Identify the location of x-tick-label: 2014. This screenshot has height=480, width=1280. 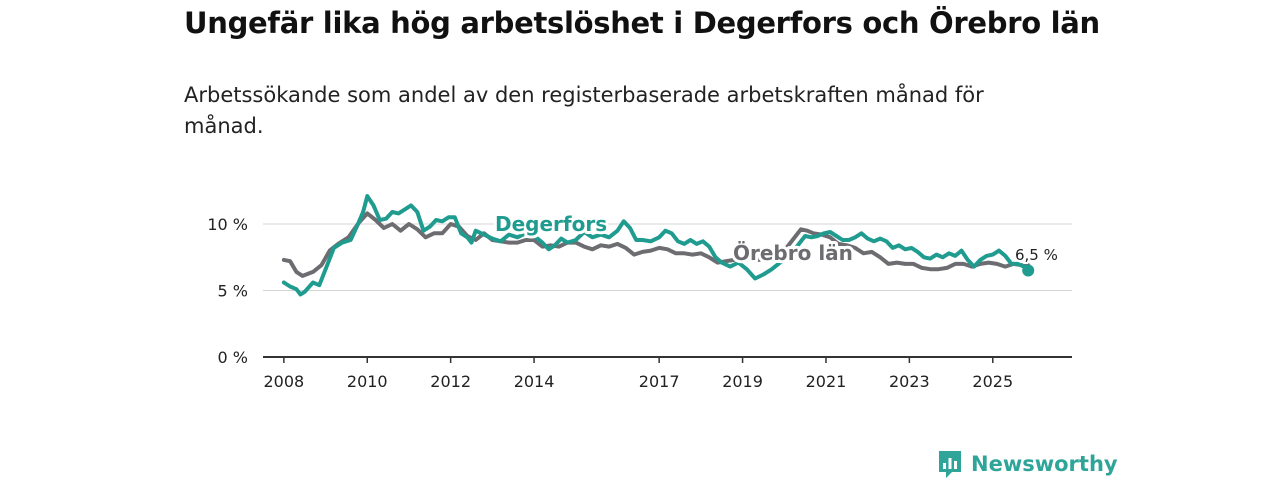
(534, 381).